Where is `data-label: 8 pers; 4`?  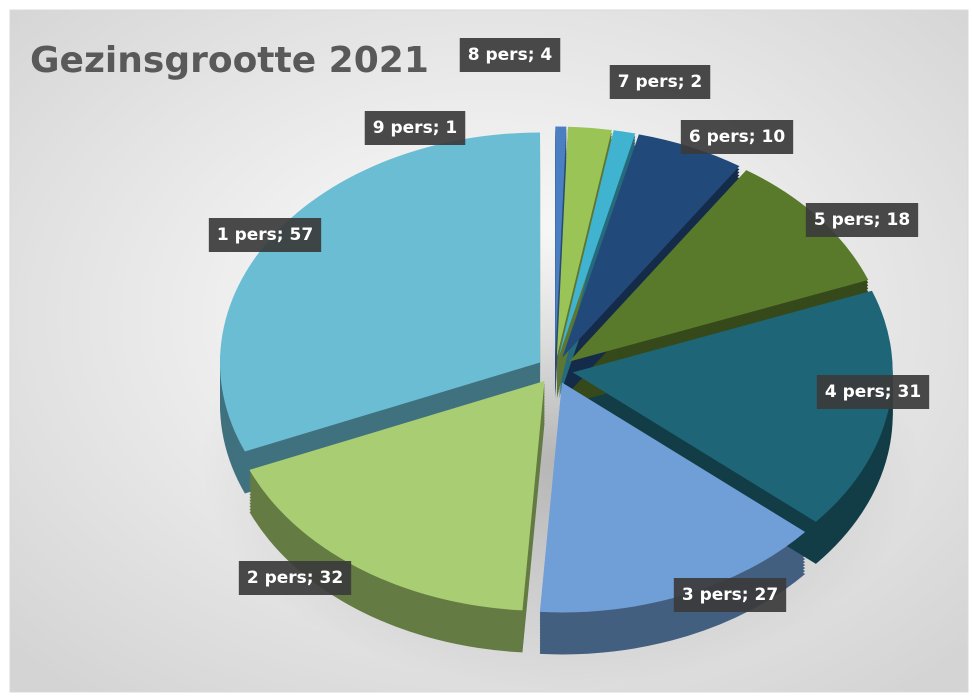 data-label: 8 pers; 4 is located at coordinates (510, 55).